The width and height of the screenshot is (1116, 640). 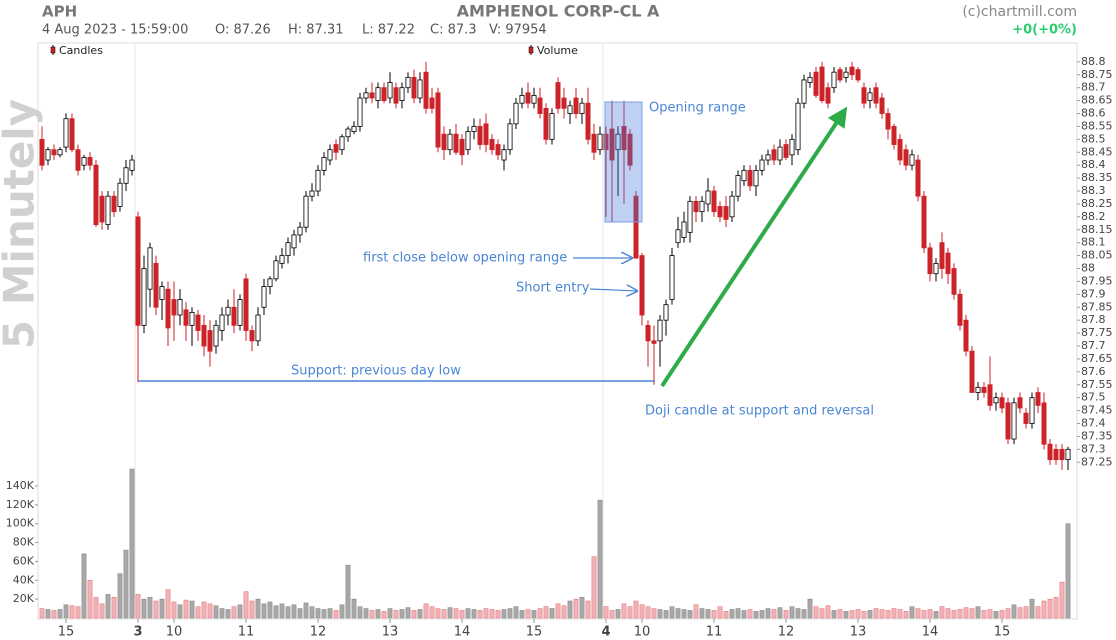 What do you see at coordinates (1093, 113) in the screenshot?
I see `y-tick-label: 88.6` at bounding box center [1093, 113].